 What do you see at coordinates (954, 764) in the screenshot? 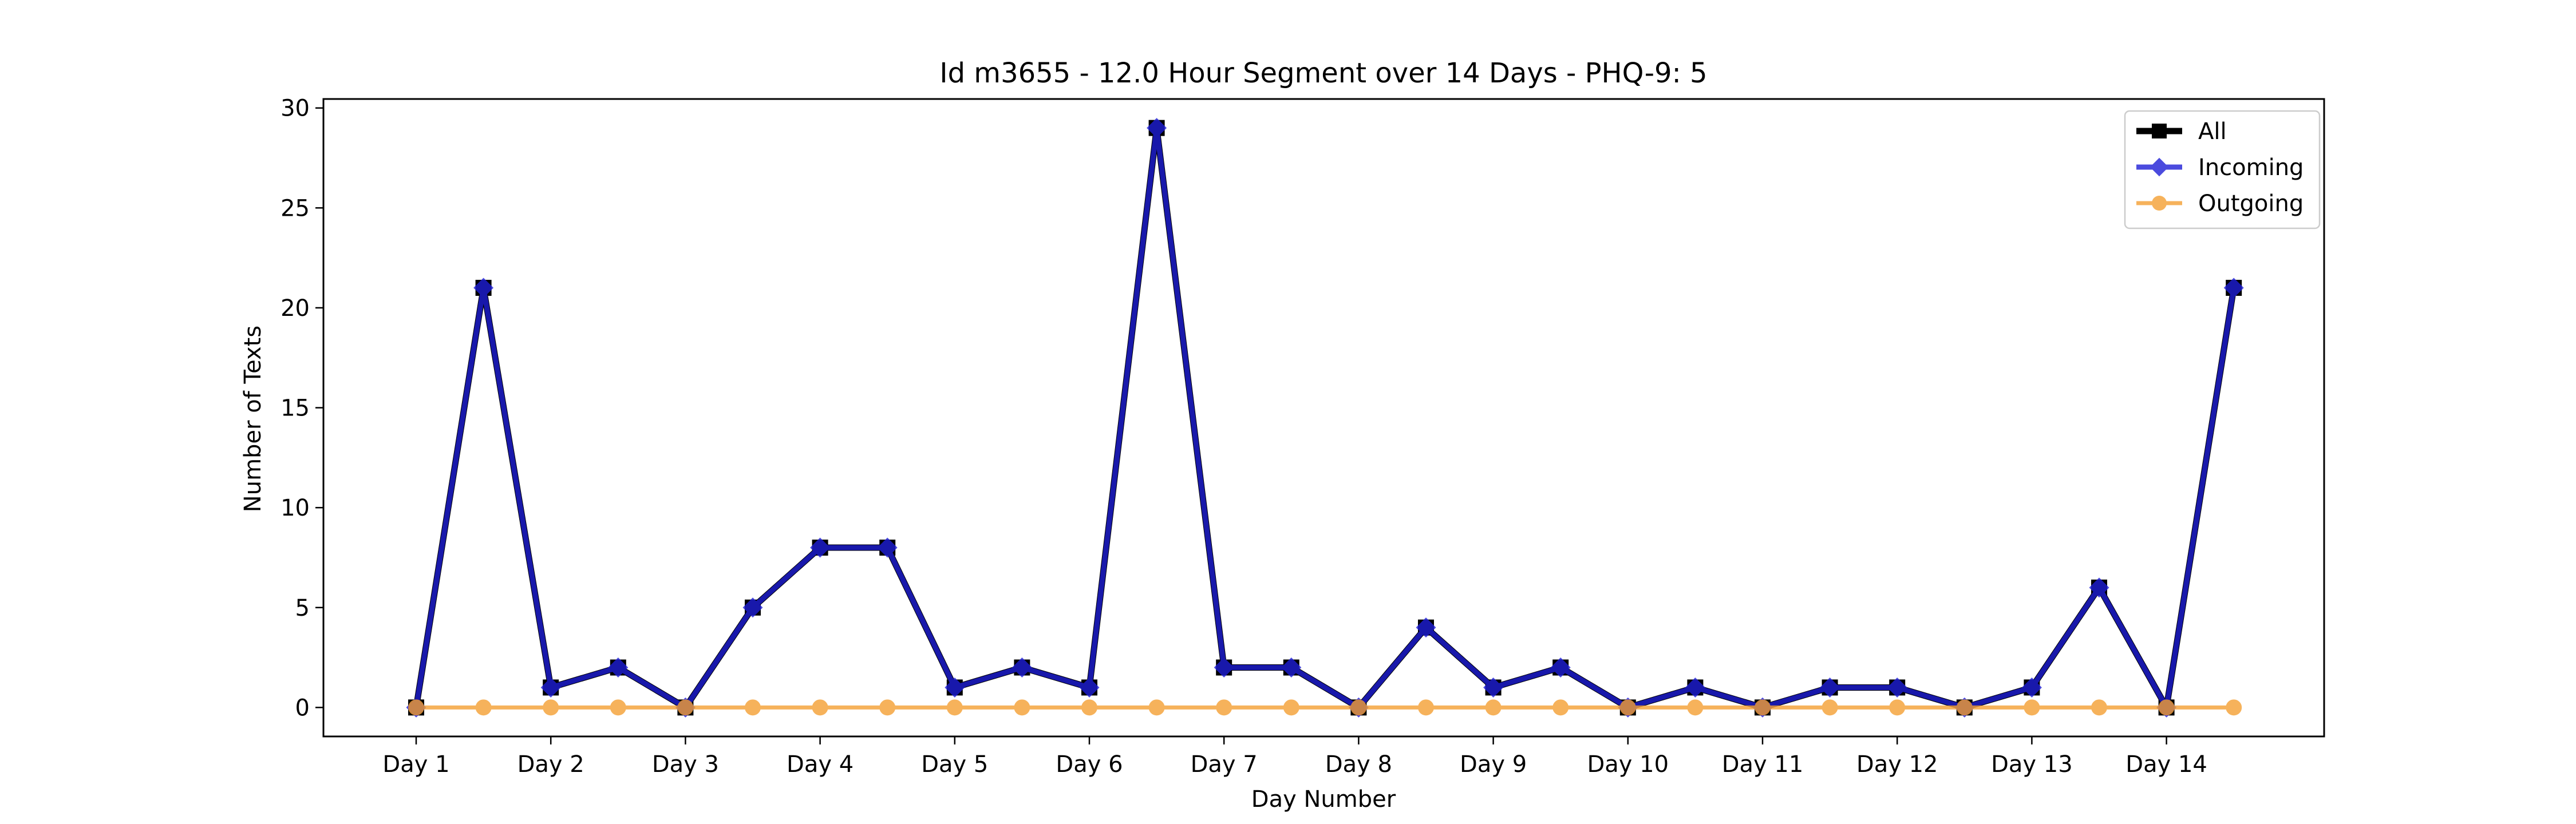
I see `x-tick-label: Day 5` at bounding box center [954, 764].